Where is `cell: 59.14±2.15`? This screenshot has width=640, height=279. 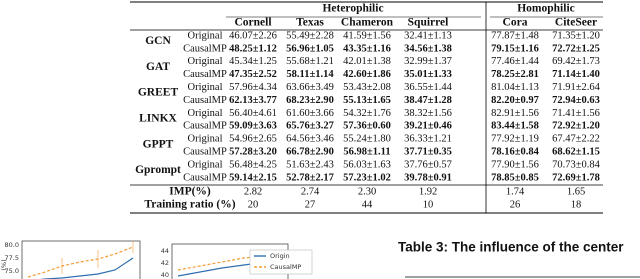 cell: 59.14±2.15 is located at coordinates (253, 177).